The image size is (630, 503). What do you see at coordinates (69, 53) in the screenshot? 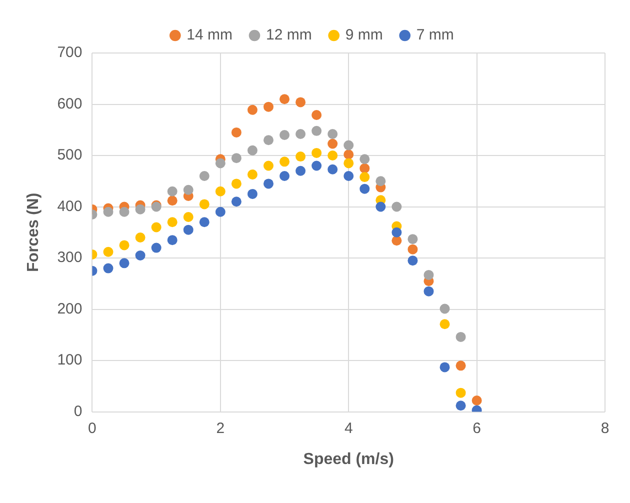
I see `y-tick-label: 700` at bounding box center [69, 53].